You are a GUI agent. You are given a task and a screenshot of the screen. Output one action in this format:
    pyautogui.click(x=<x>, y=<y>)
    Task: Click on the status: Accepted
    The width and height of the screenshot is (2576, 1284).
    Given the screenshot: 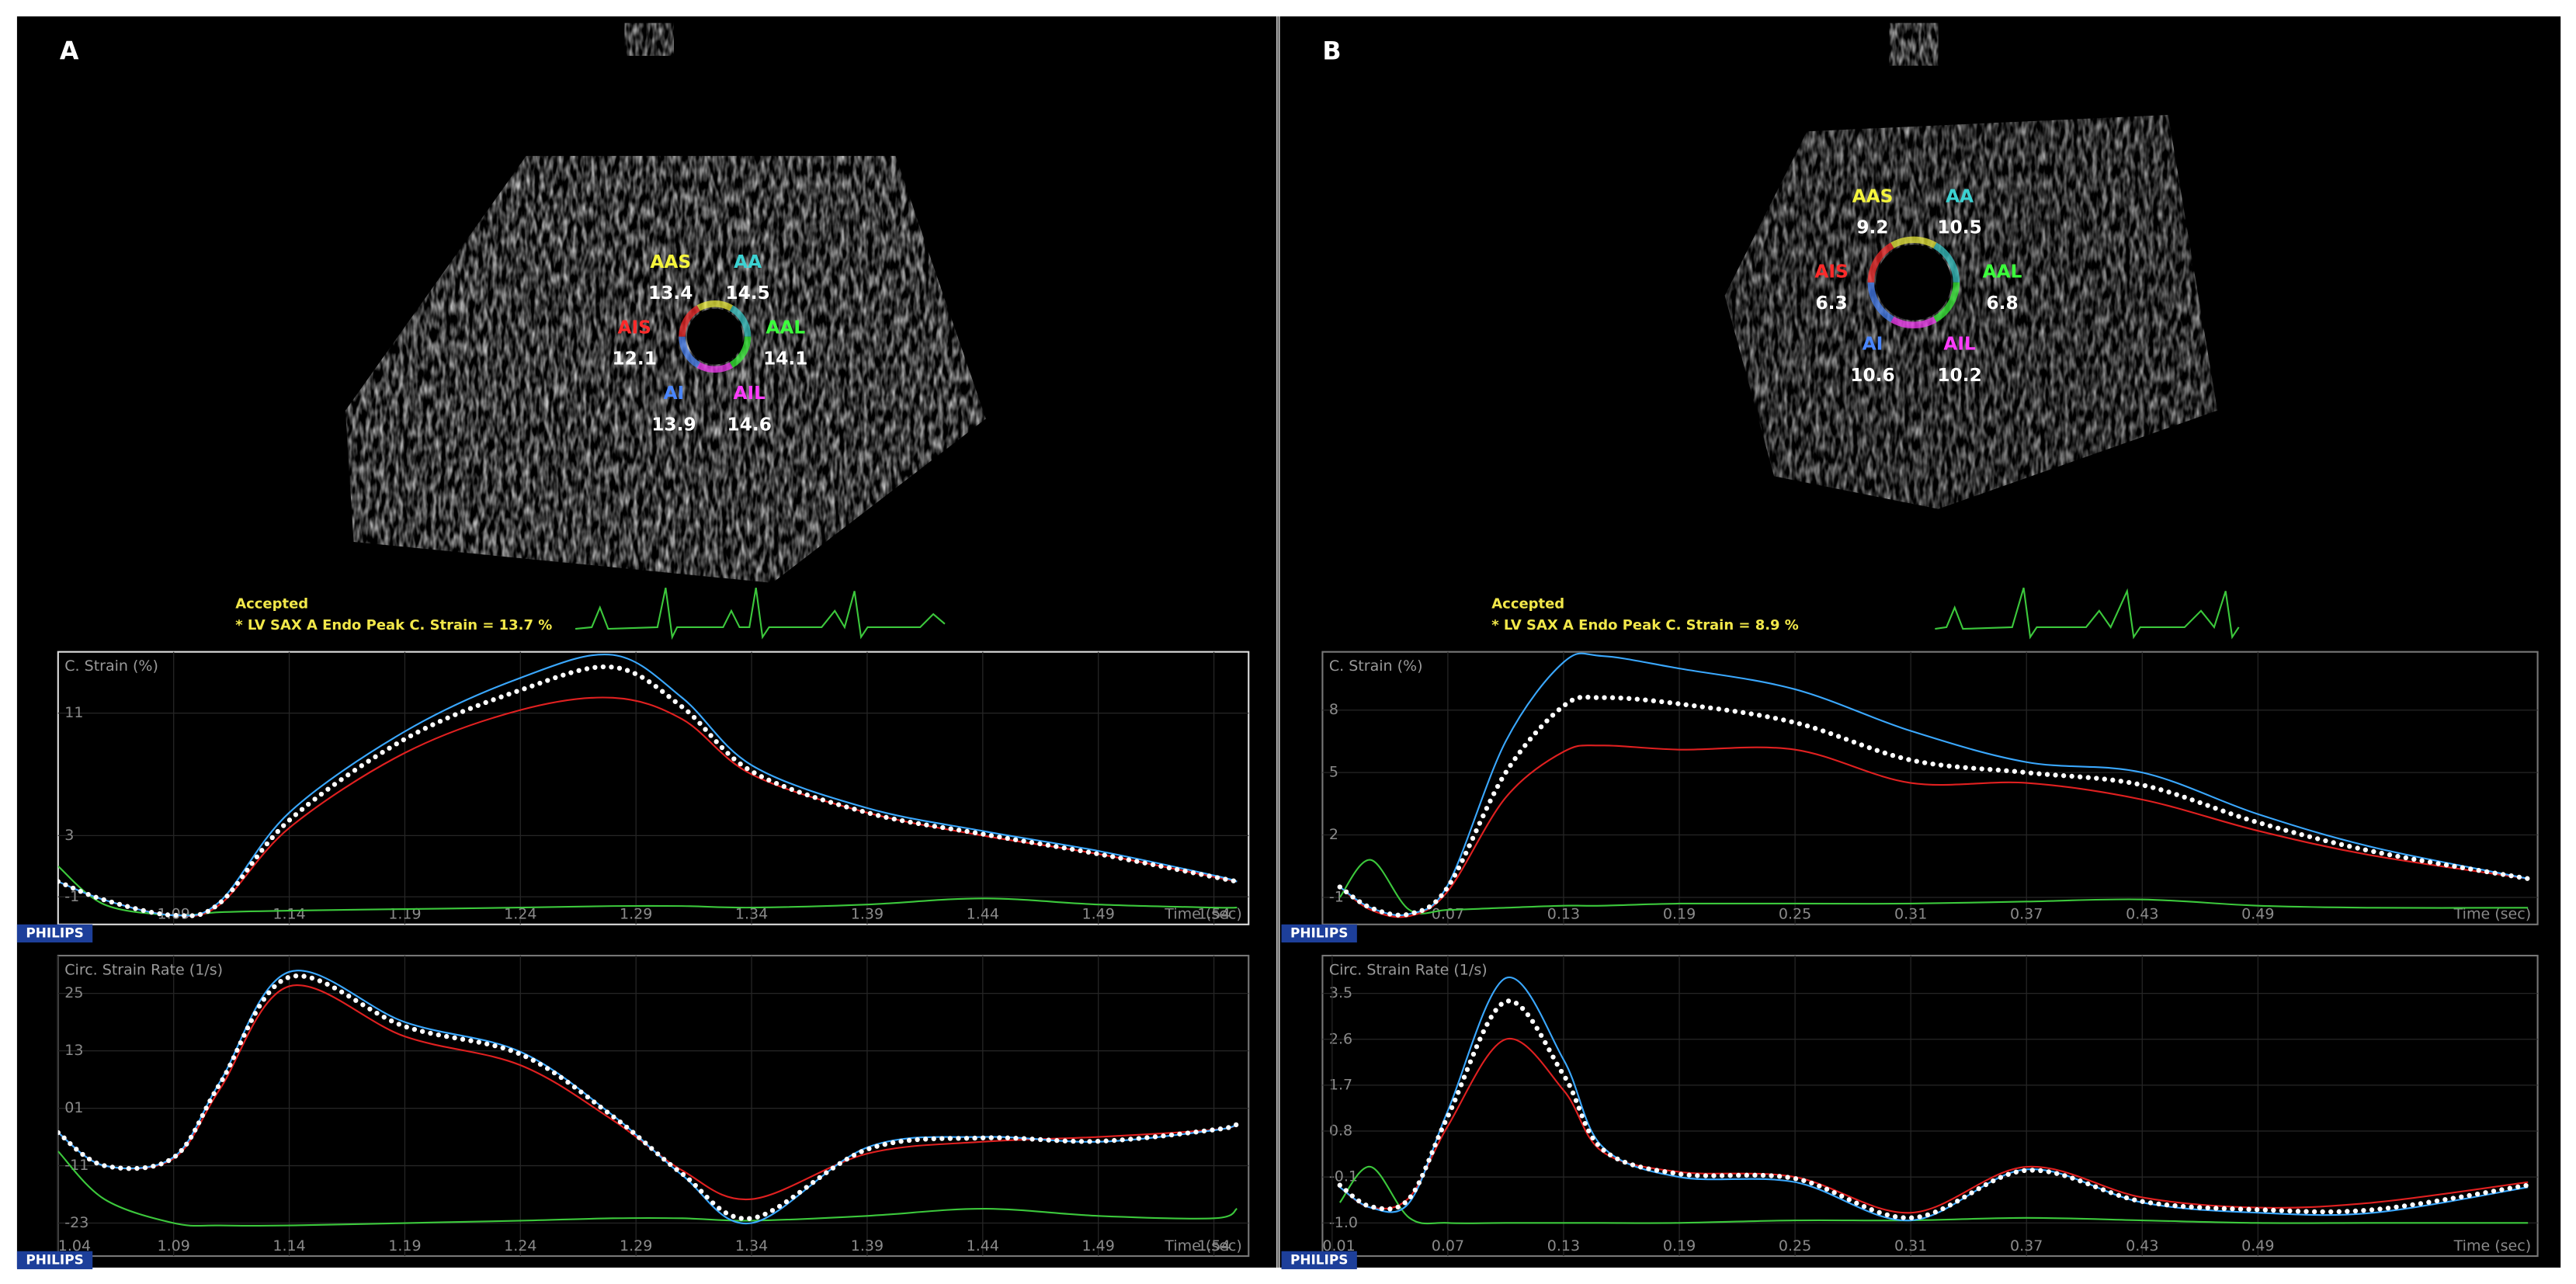 What is the action you would take?
    pyautogui.click(x=271, y=603)
    